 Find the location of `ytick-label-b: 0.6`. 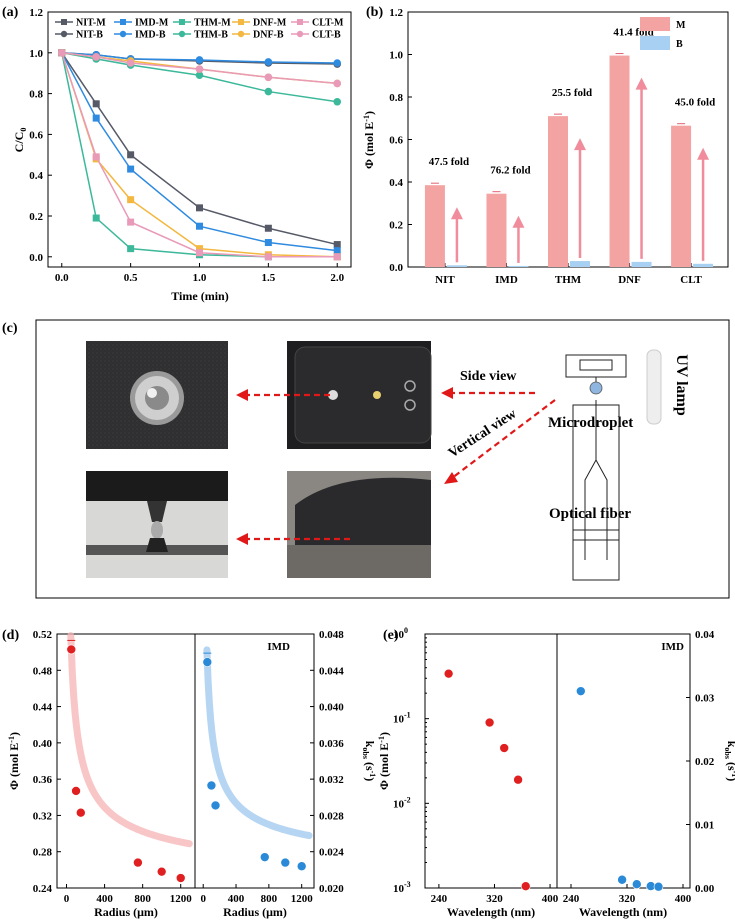

ytick-label-b: 0.6 is located at coordinates (396, 141).